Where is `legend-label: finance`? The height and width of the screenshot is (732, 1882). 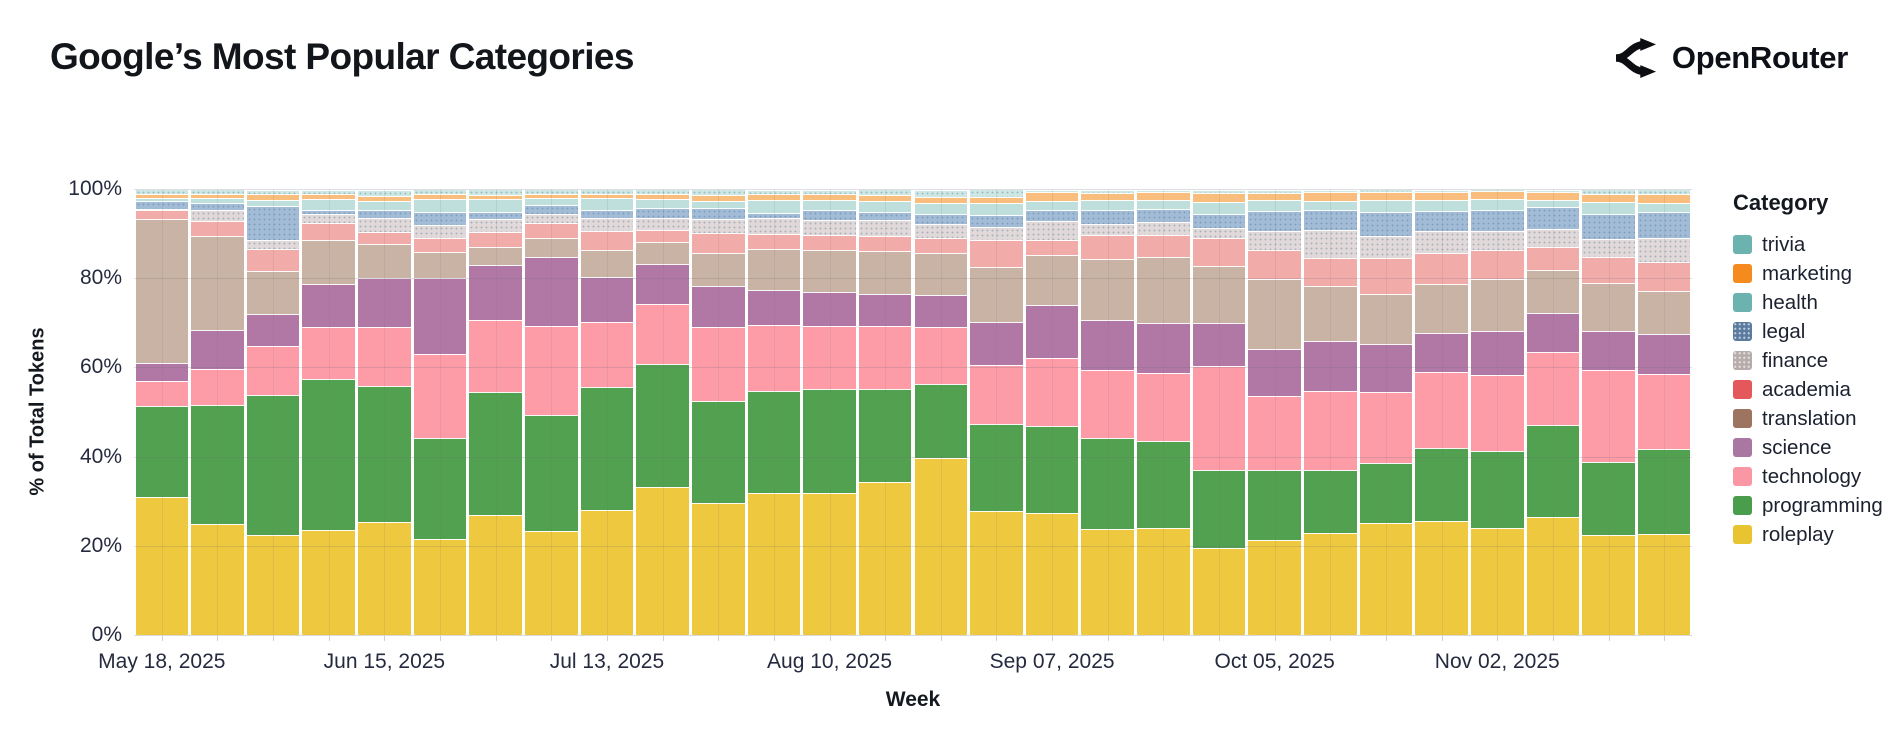
legend-label: finance is located at coordinates (1795, 360).